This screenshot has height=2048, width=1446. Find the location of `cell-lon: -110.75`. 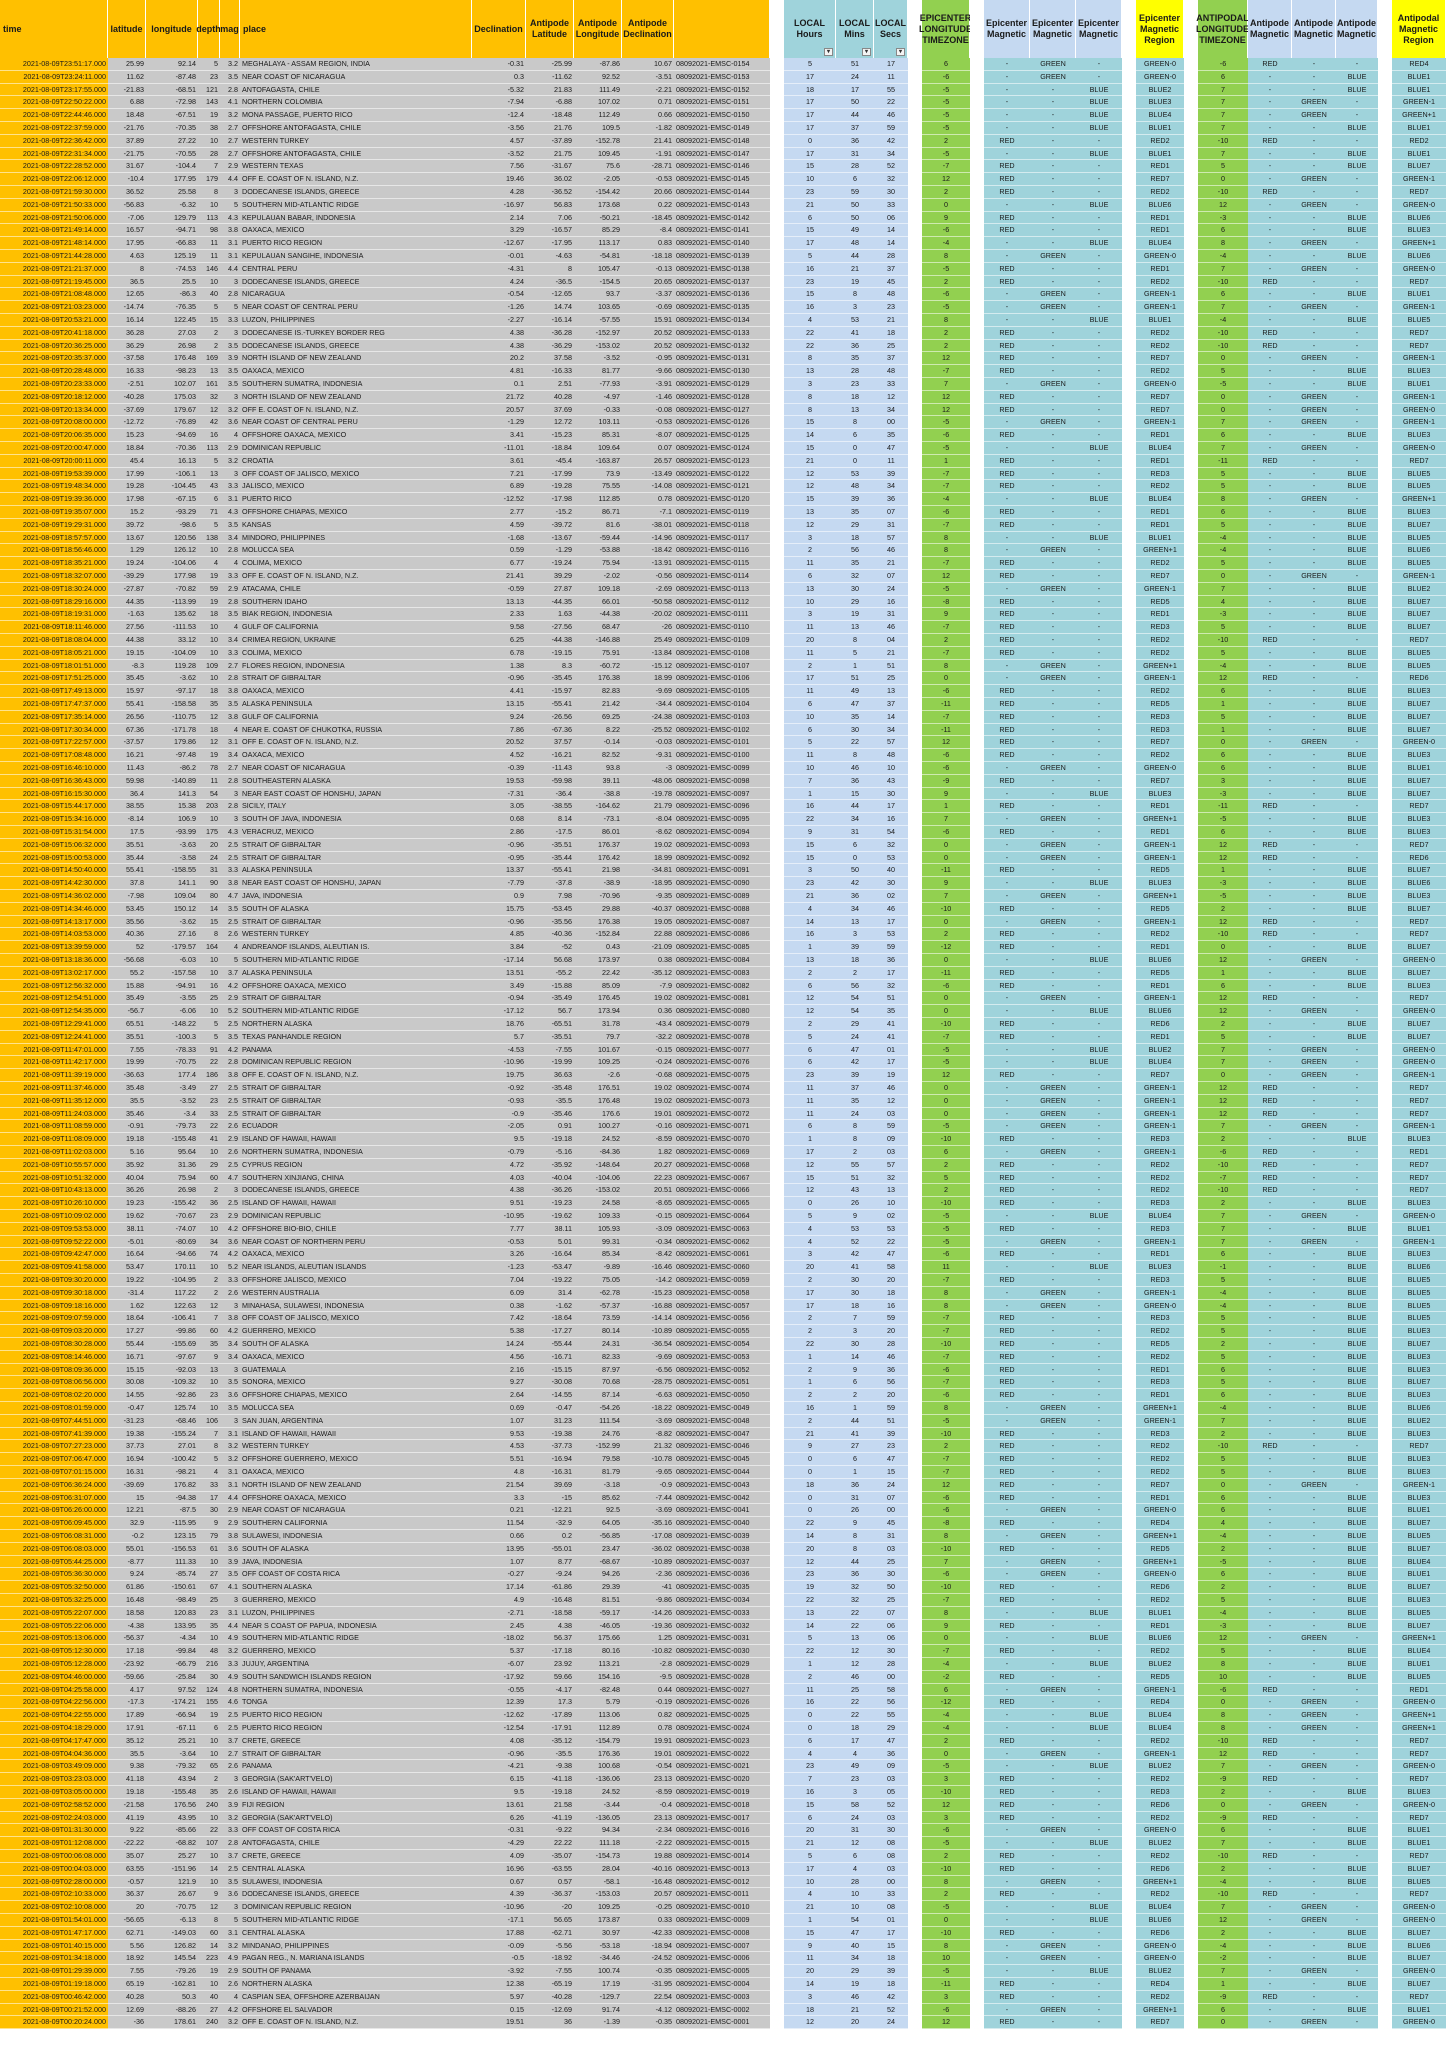

cell-lon: -110.75 is located at coordinates (172, 717).